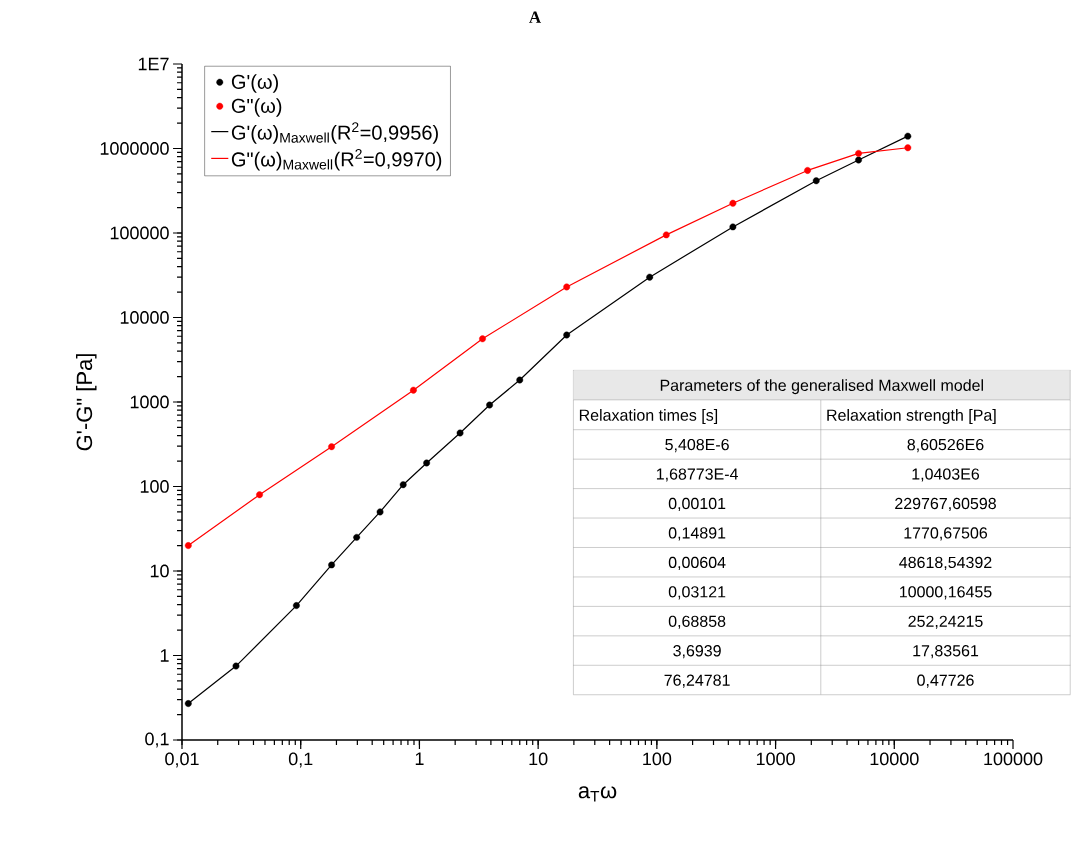  What do you see at coordinates (775, 759) in the screenshot?
I see `x-tick-label: 1000` at bounding box center [775, 759].